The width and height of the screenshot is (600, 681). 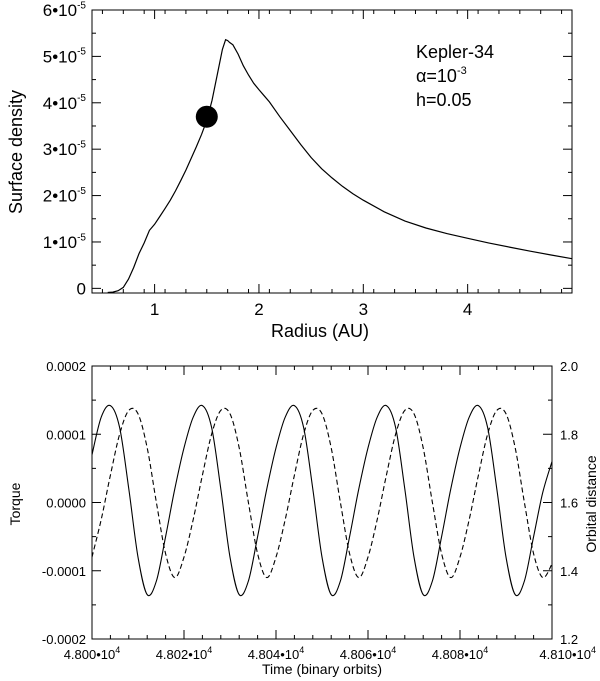 I want to click on top-y-tick-label: 5•10-5, so click(x=65, y=57).